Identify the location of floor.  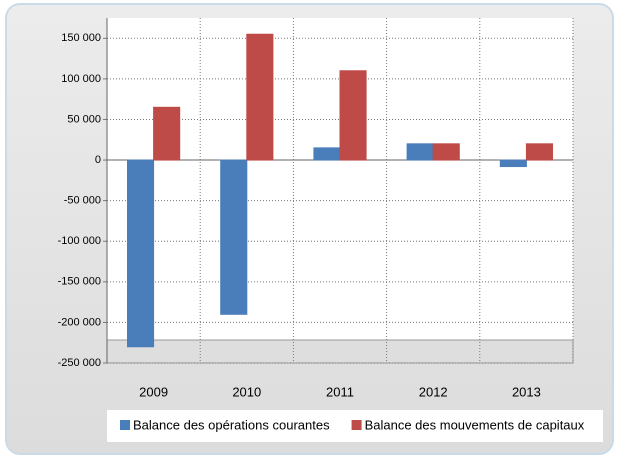
(340, 351).